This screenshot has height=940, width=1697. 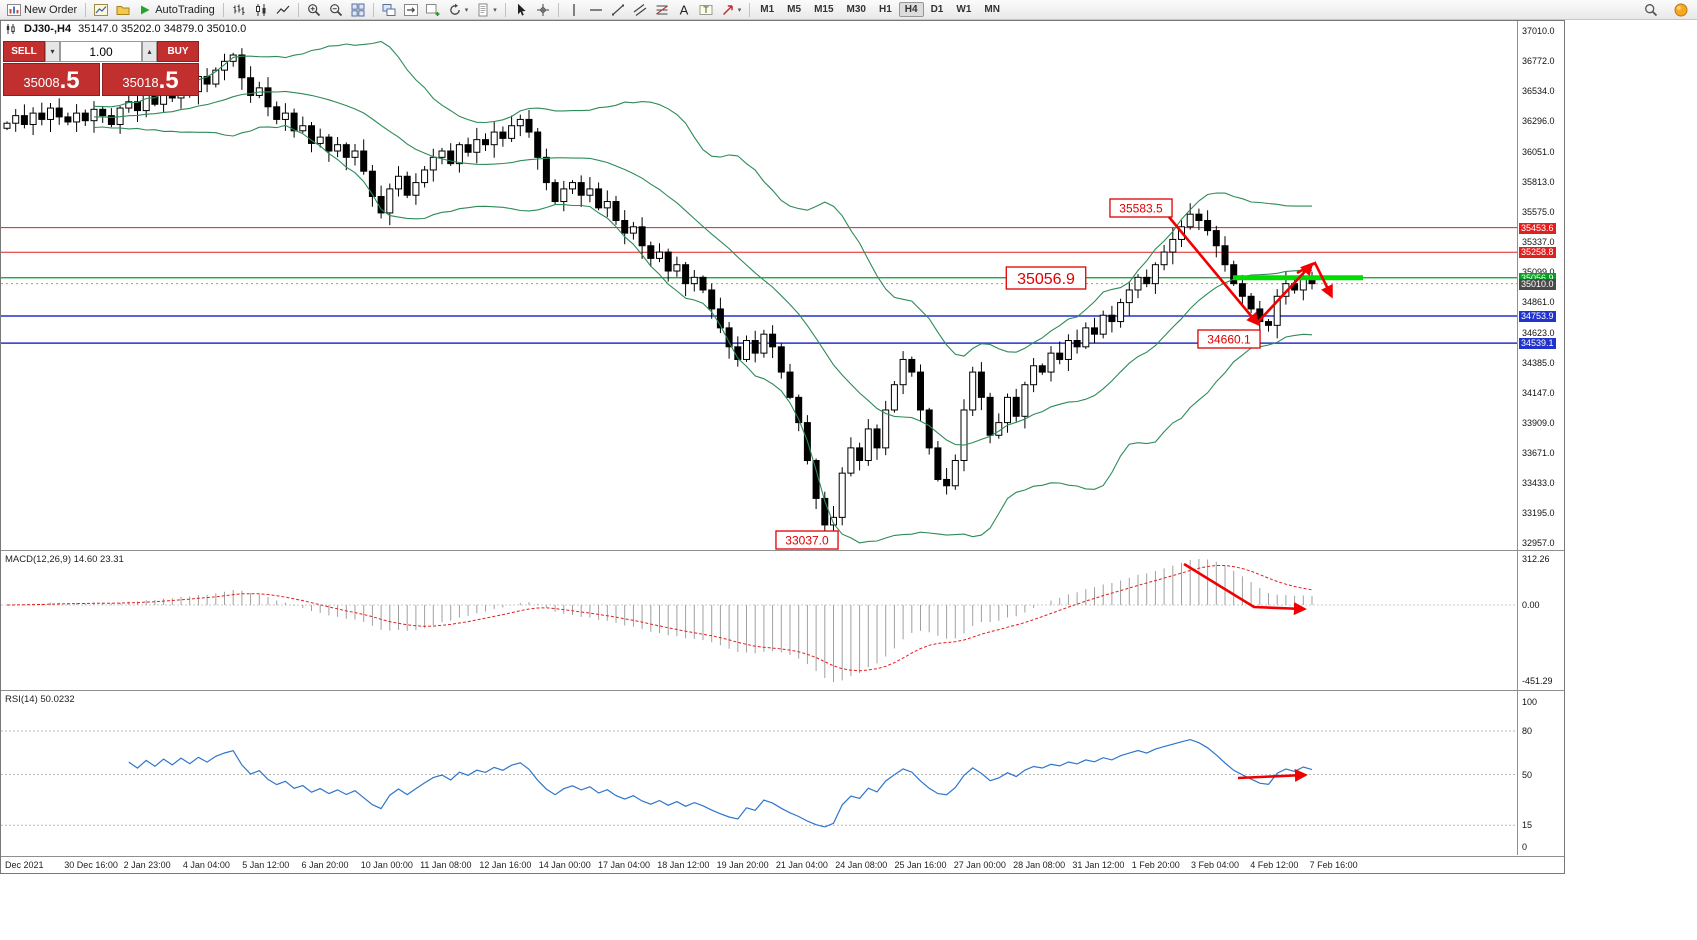 I want to click on auto-arrange-button, so click(x=389, y=10).